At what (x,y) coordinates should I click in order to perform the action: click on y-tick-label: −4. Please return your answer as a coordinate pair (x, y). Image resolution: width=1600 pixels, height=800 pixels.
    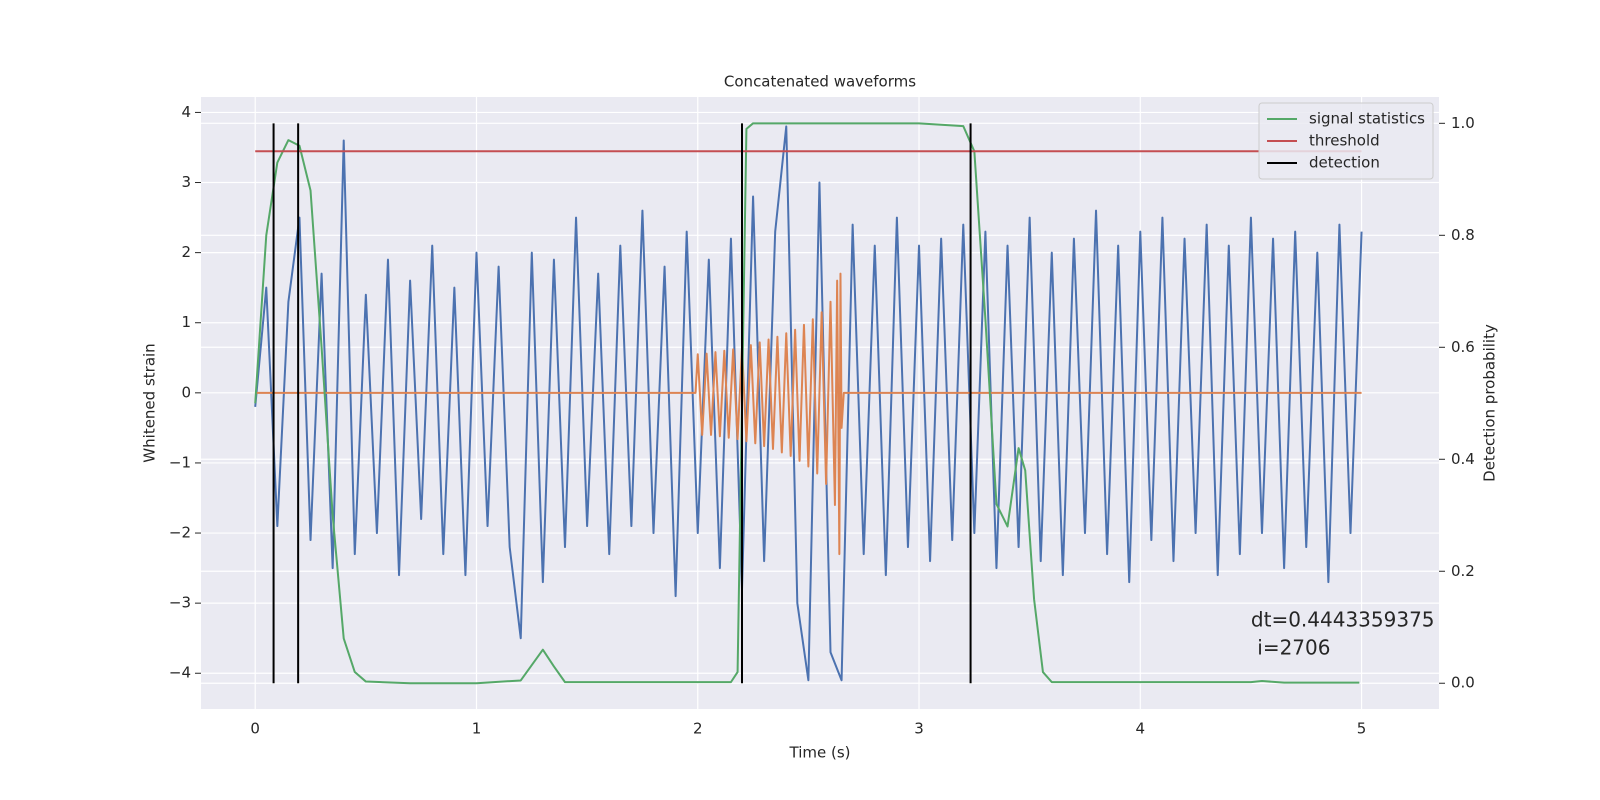
    Looking at the image, I should click on (180, 673).